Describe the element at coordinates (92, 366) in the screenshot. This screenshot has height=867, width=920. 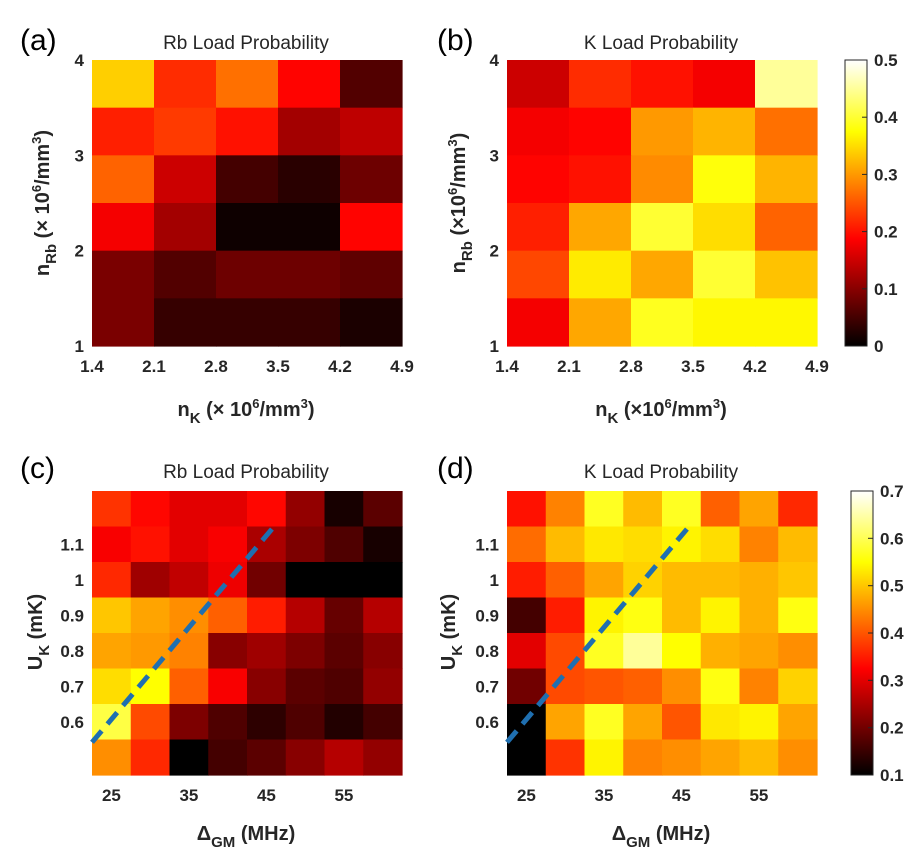
I see `x-tick-label: 1.4` at that location.